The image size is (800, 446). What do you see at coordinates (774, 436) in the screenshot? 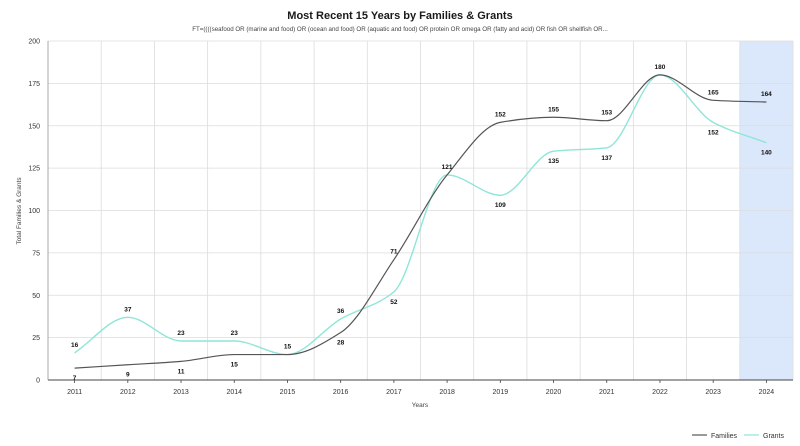
I see `legend-grants-label: Grants` at bounding box center [774, 436].